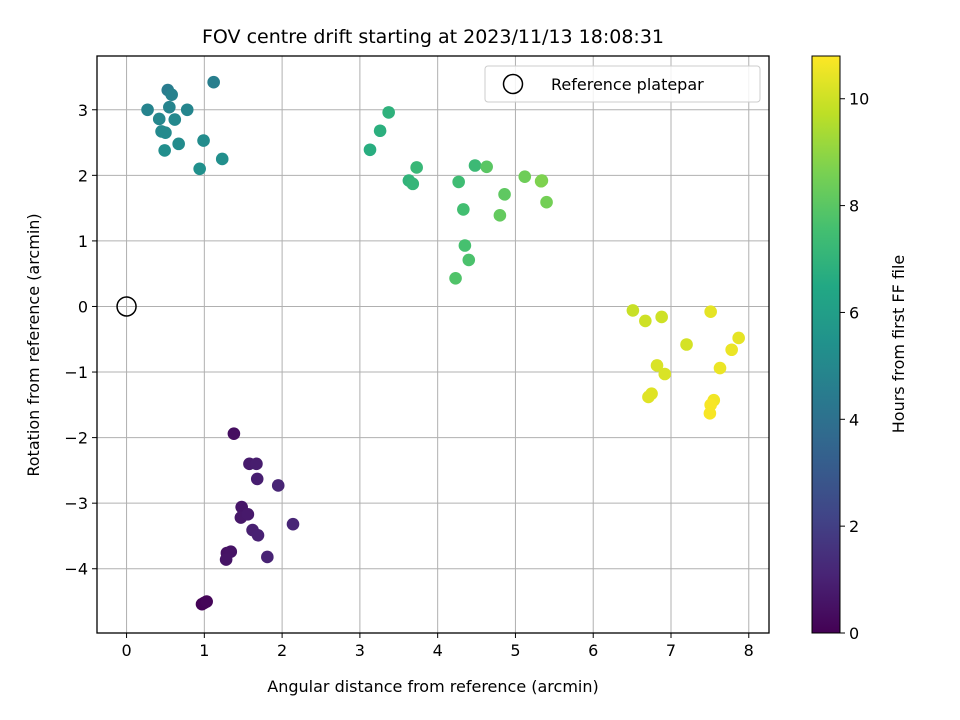  I want to click on colorbar-tick-label: 0, so click(854, 633).